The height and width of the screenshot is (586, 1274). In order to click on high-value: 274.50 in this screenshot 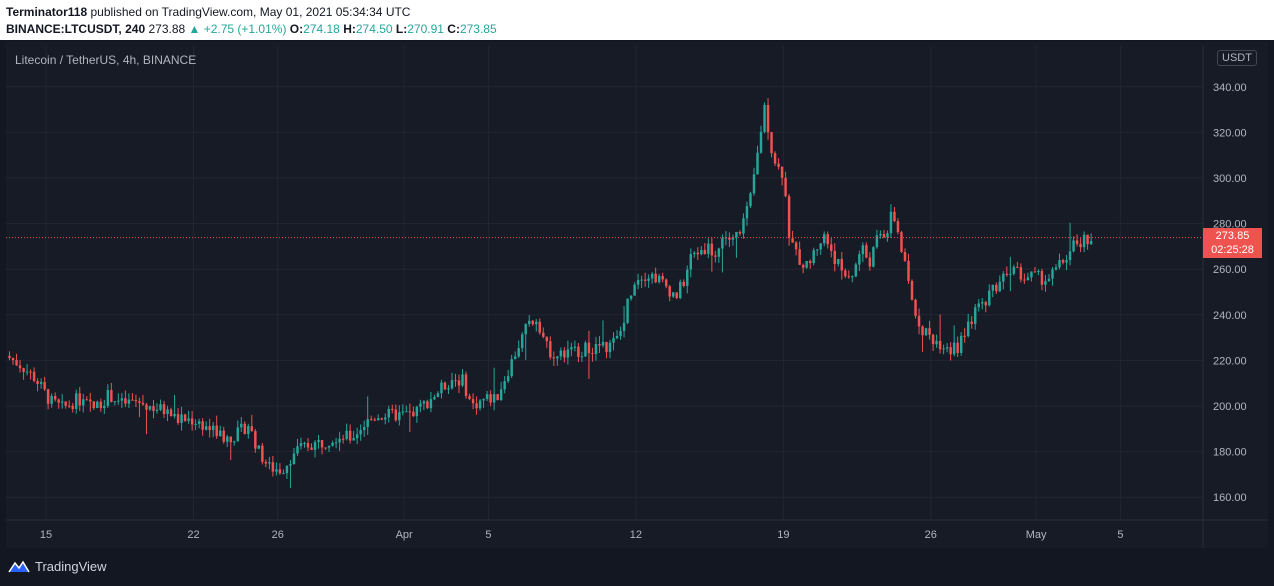, I will do `click(374, 29)`.